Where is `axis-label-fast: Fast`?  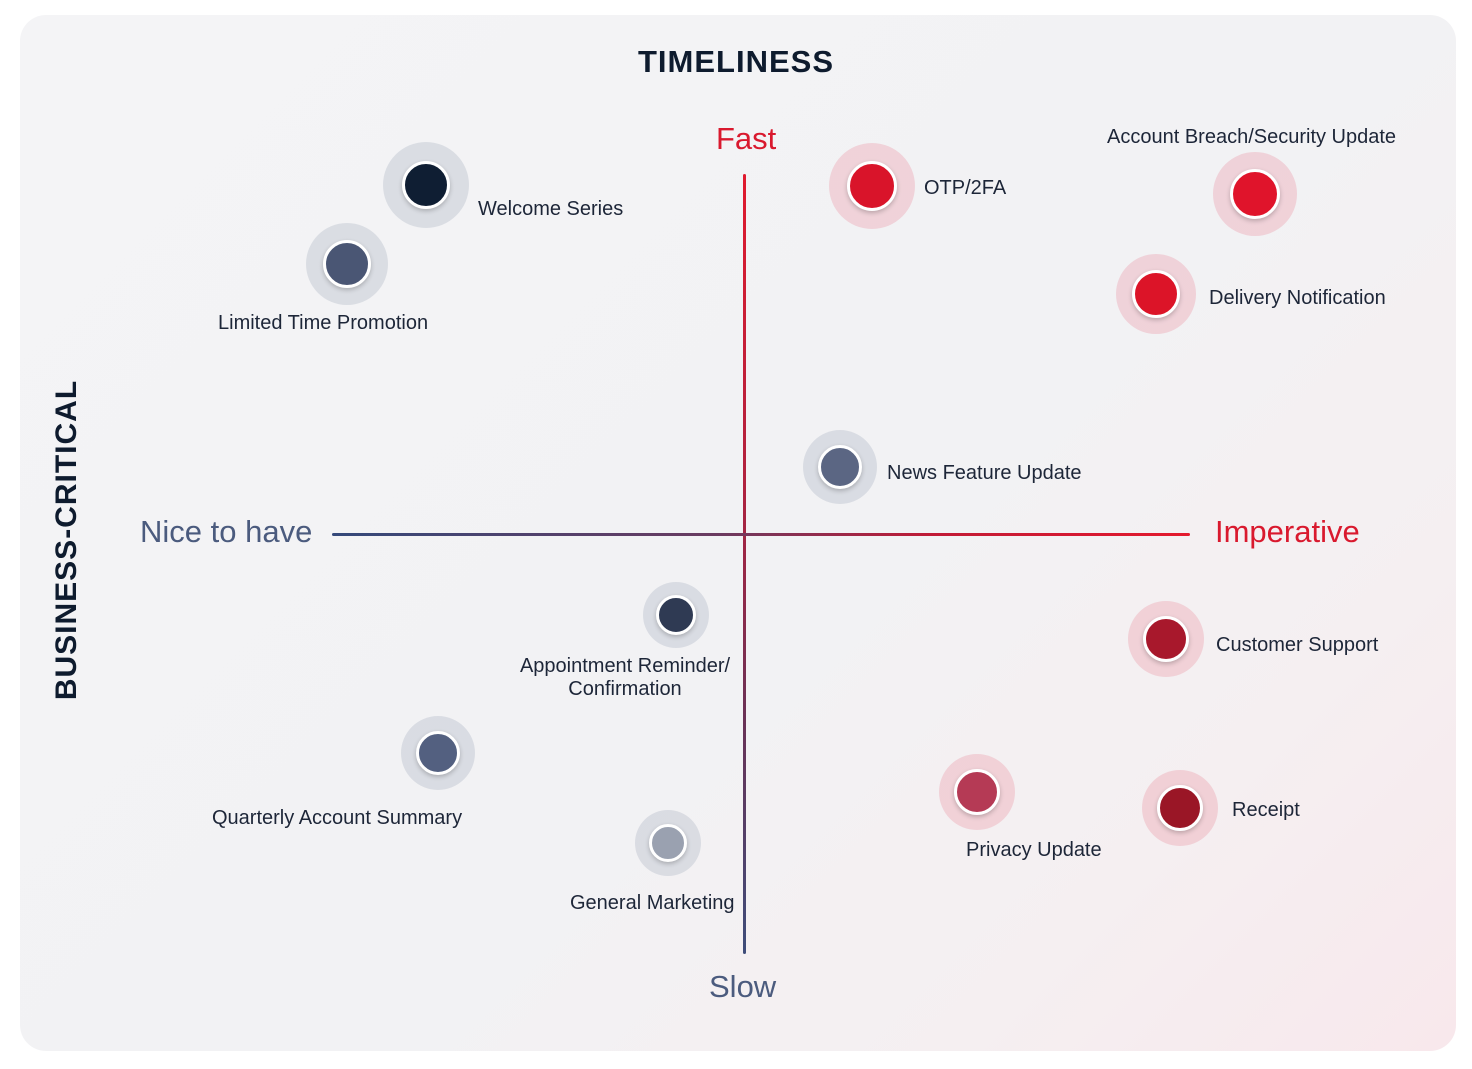
axis-label-fast: Fast is located at coordinates (746, 138).